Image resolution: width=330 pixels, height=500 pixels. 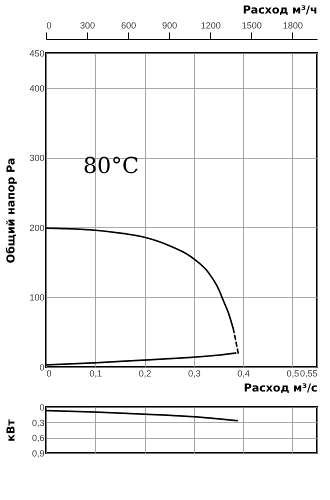 What do you see at coordinates (88, 25) in the screenshot?
I see `x2-tick-label: 300` at bounding box center [88, 25].